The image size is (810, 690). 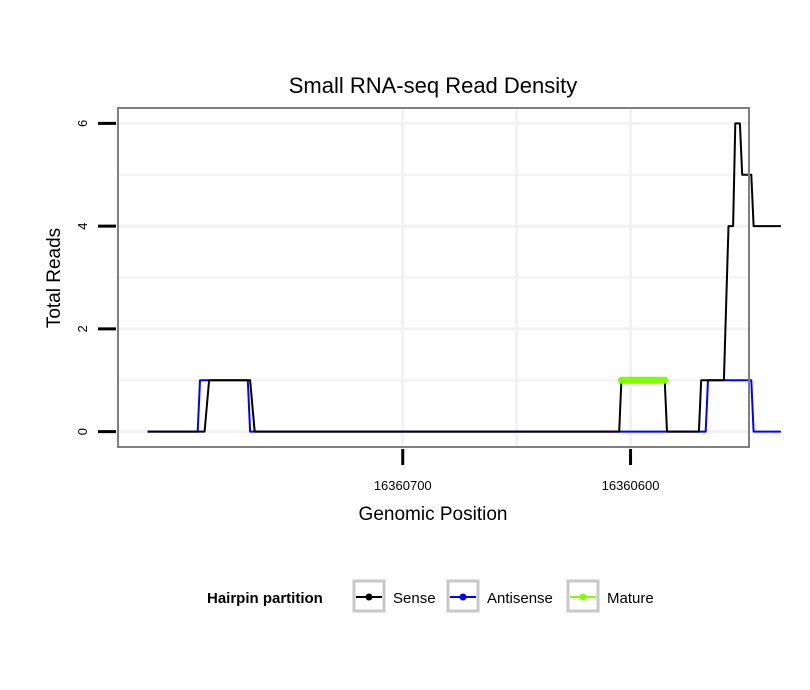 I want to click on y-tick-label: 6, so click(x=82, y=123).